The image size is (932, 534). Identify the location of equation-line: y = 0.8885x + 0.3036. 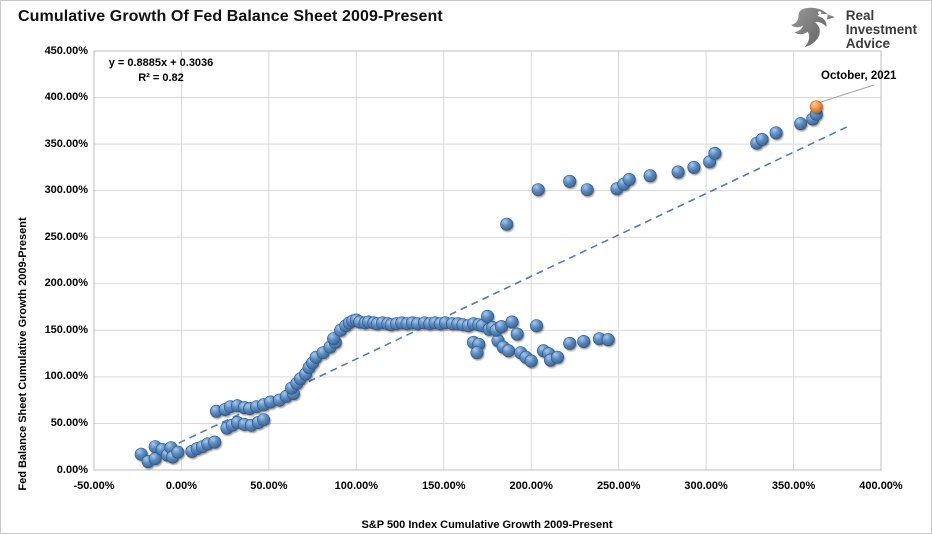
(161, 63).